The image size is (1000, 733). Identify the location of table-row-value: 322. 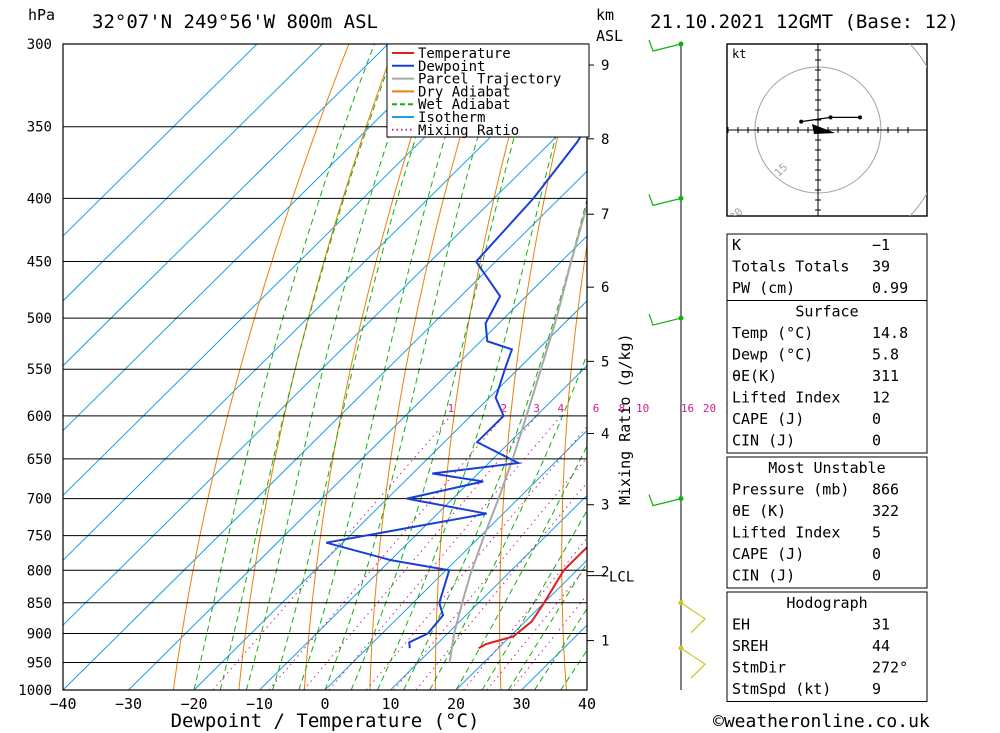
(885, 511).